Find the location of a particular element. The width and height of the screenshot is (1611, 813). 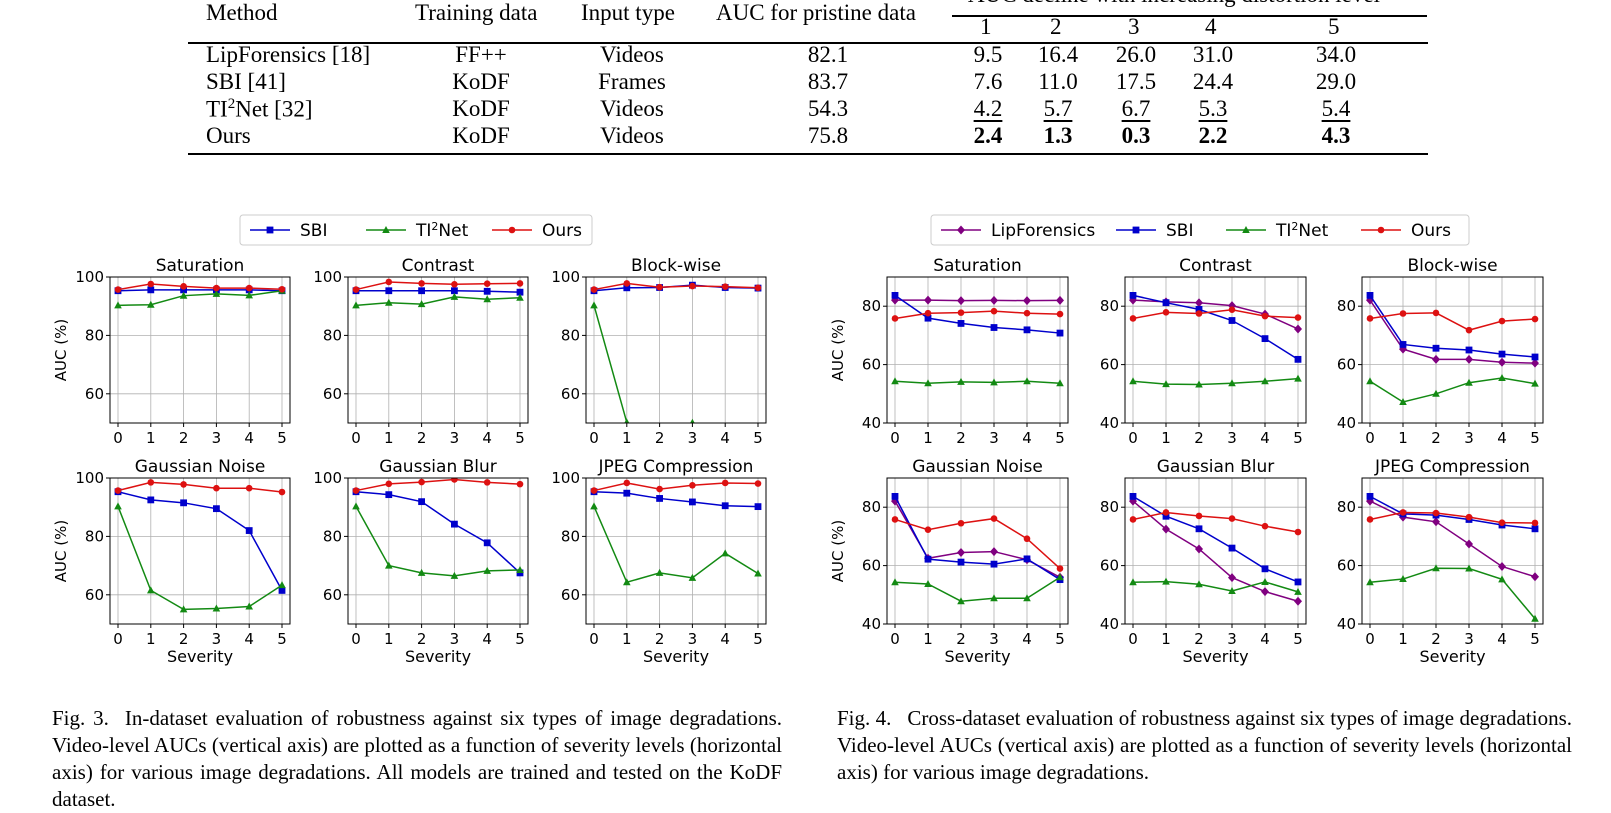

row-level-5: 29.0 is located at coordinates (1336, 81).